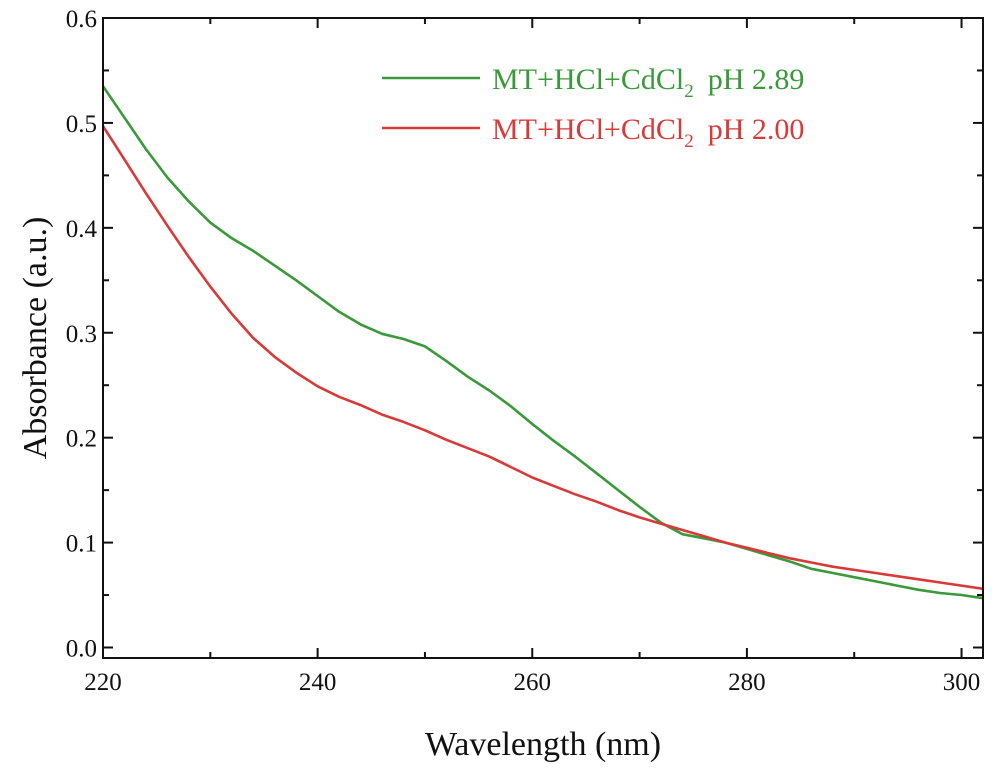 The image size is (1000, 775). I want to click on y-tick-label: 0.2, so click(81, 439).